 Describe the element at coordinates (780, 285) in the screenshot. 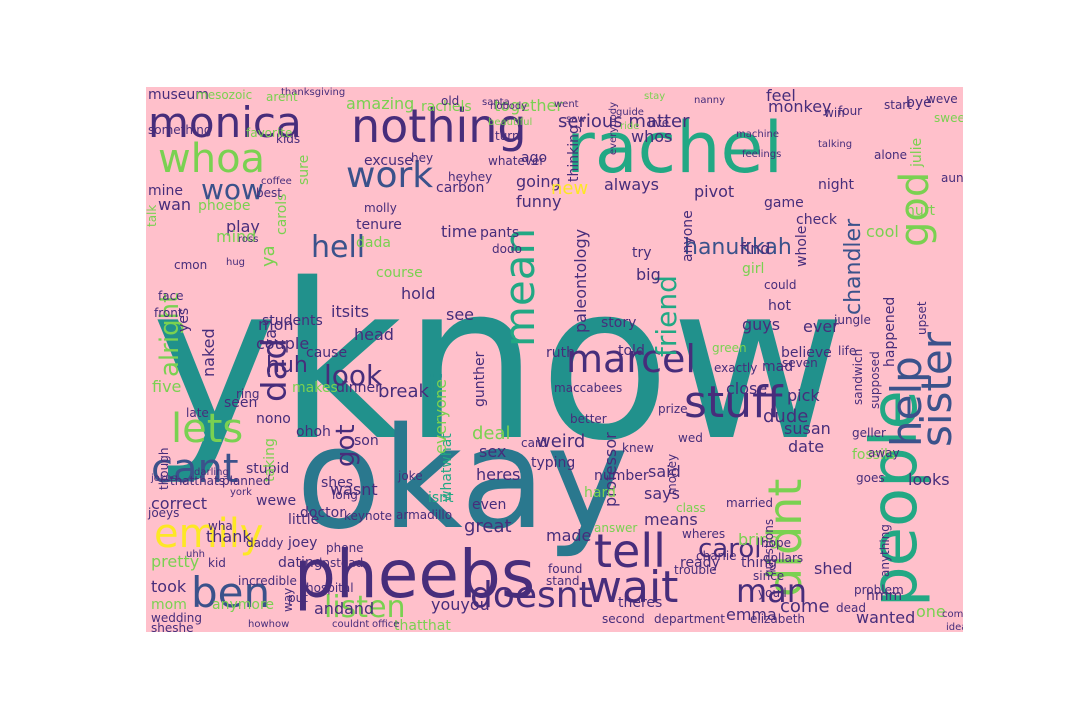

I see `word-could: could` at that location.